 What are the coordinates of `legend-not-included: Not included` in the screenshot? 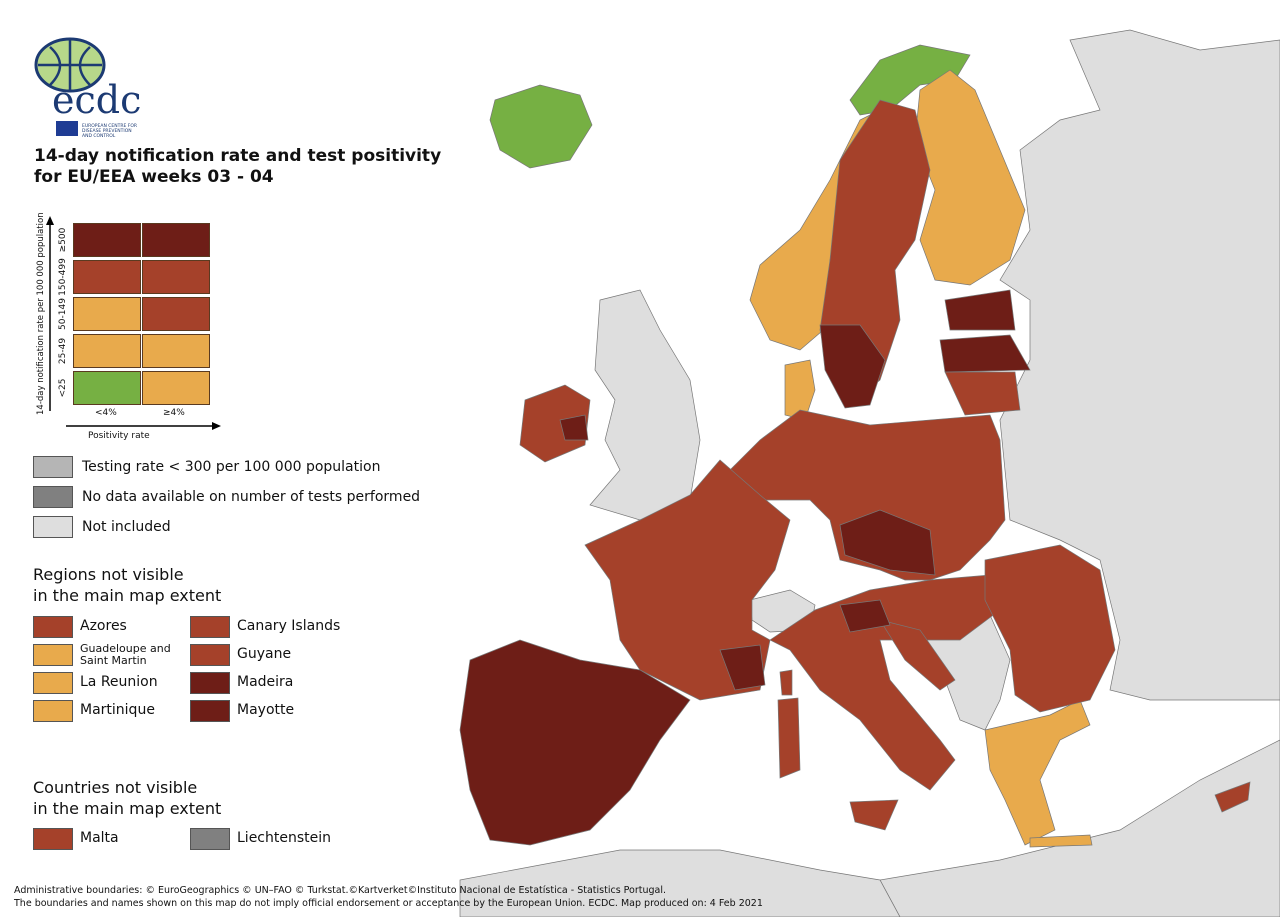 It's located at (126, 527).